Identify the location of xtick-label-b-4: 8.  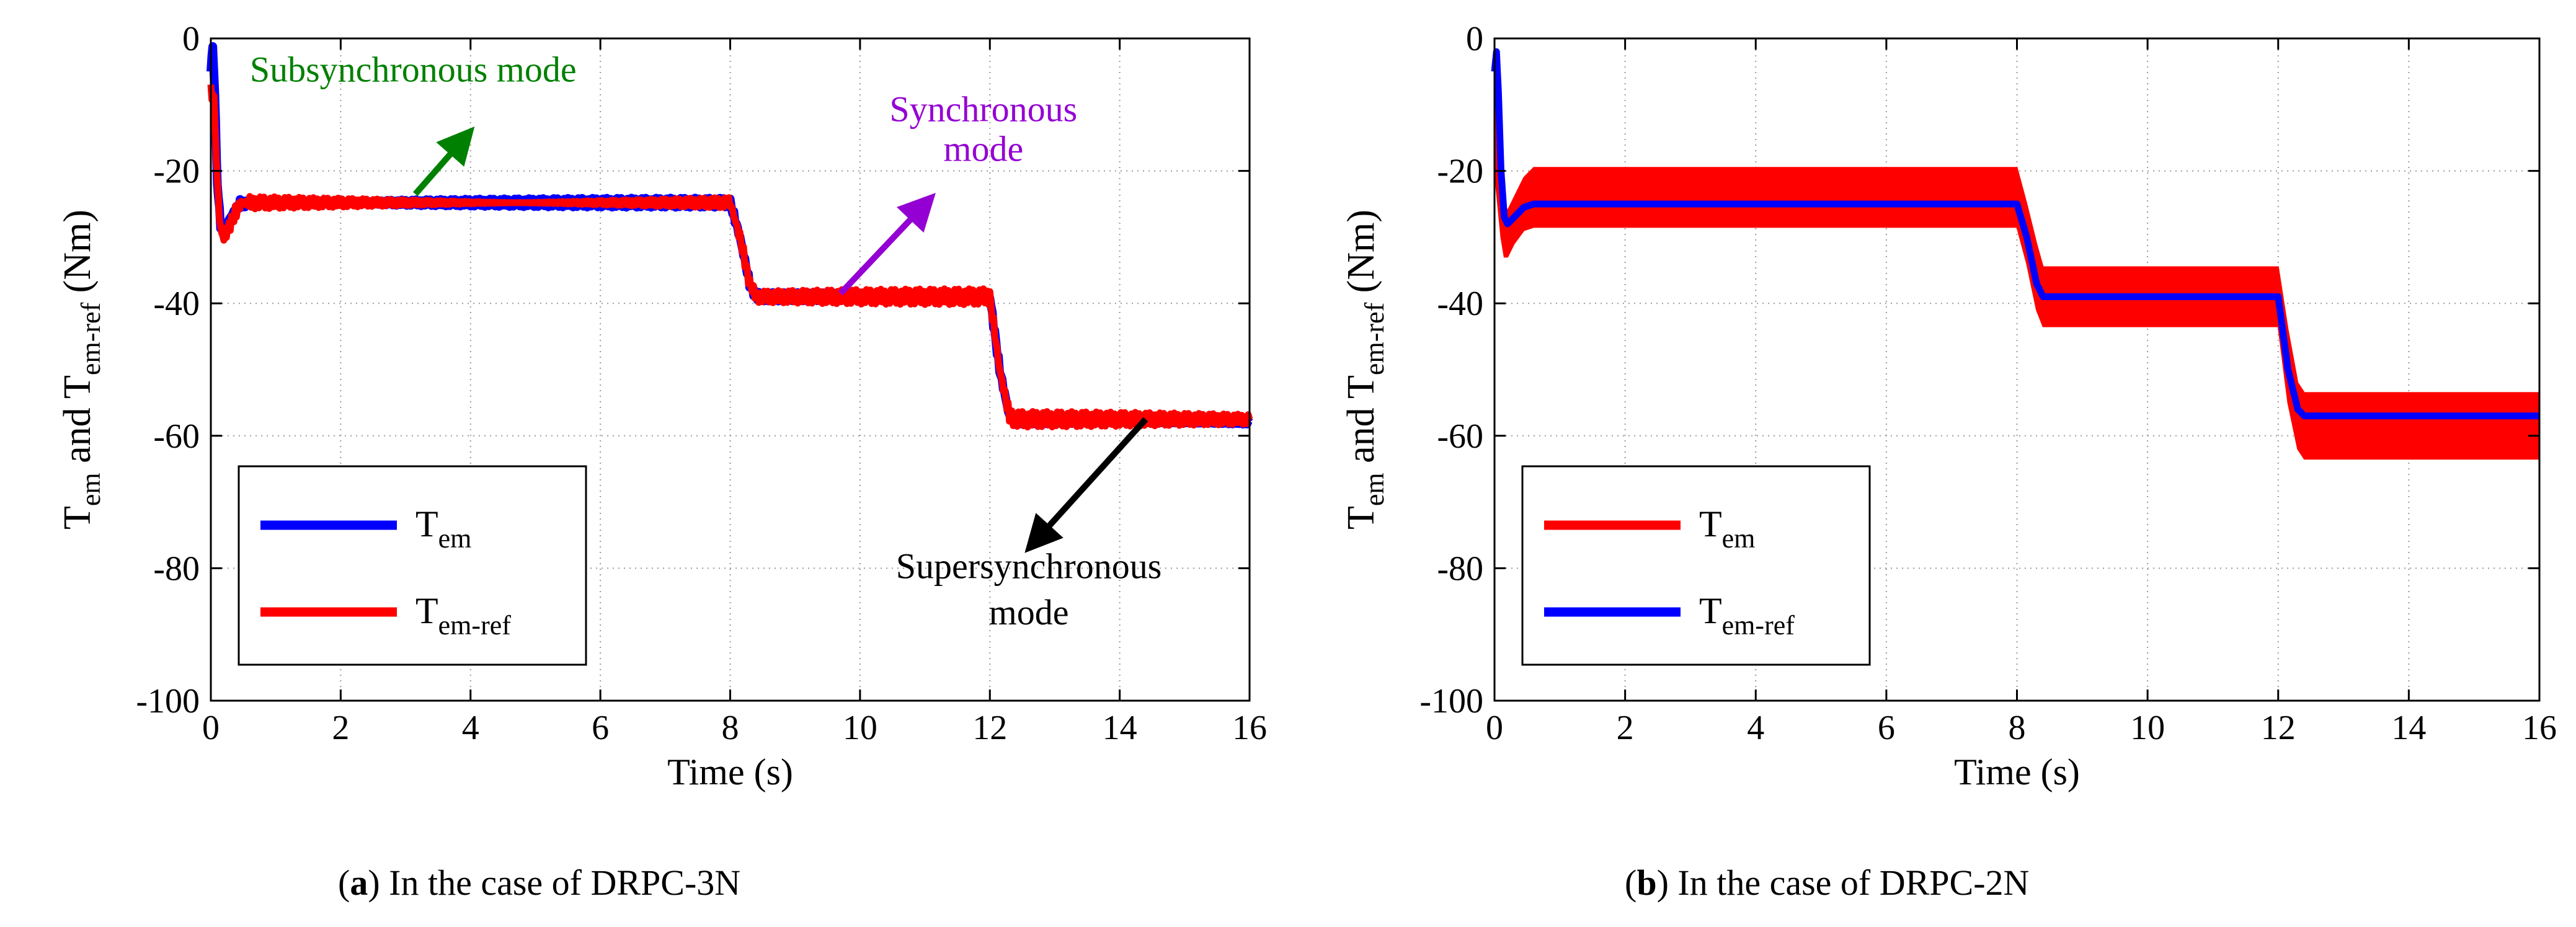
(2017, 728).